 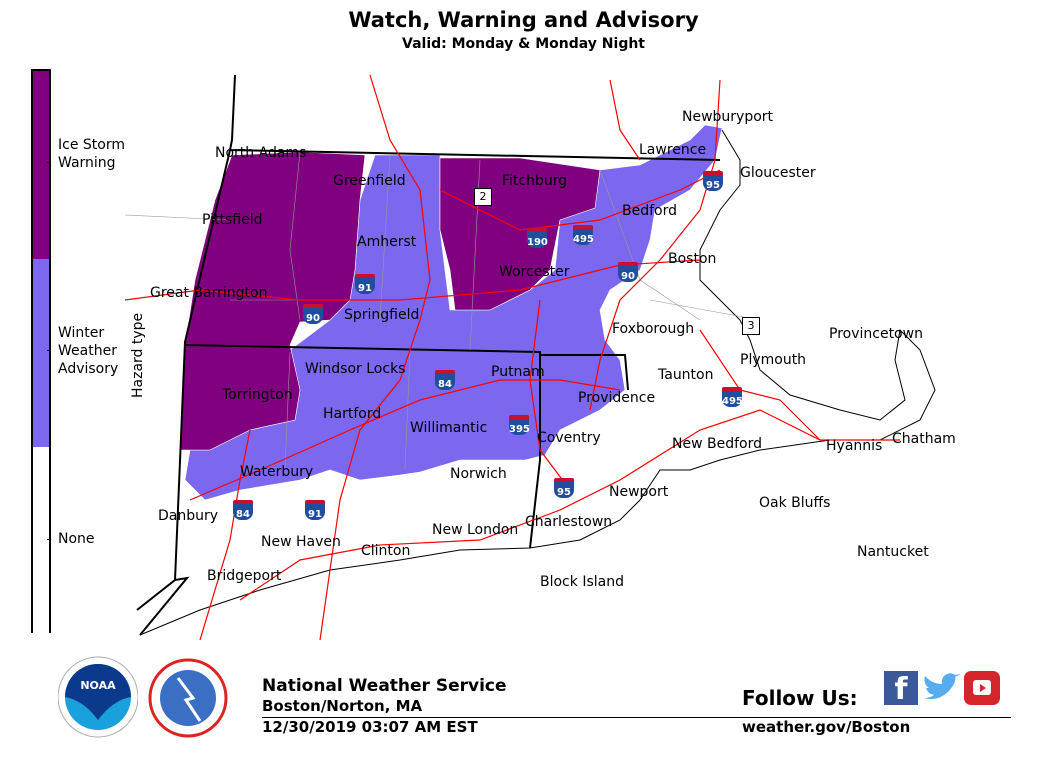 I want to click on route-3-marker: 3, so click(x=751, y=326).